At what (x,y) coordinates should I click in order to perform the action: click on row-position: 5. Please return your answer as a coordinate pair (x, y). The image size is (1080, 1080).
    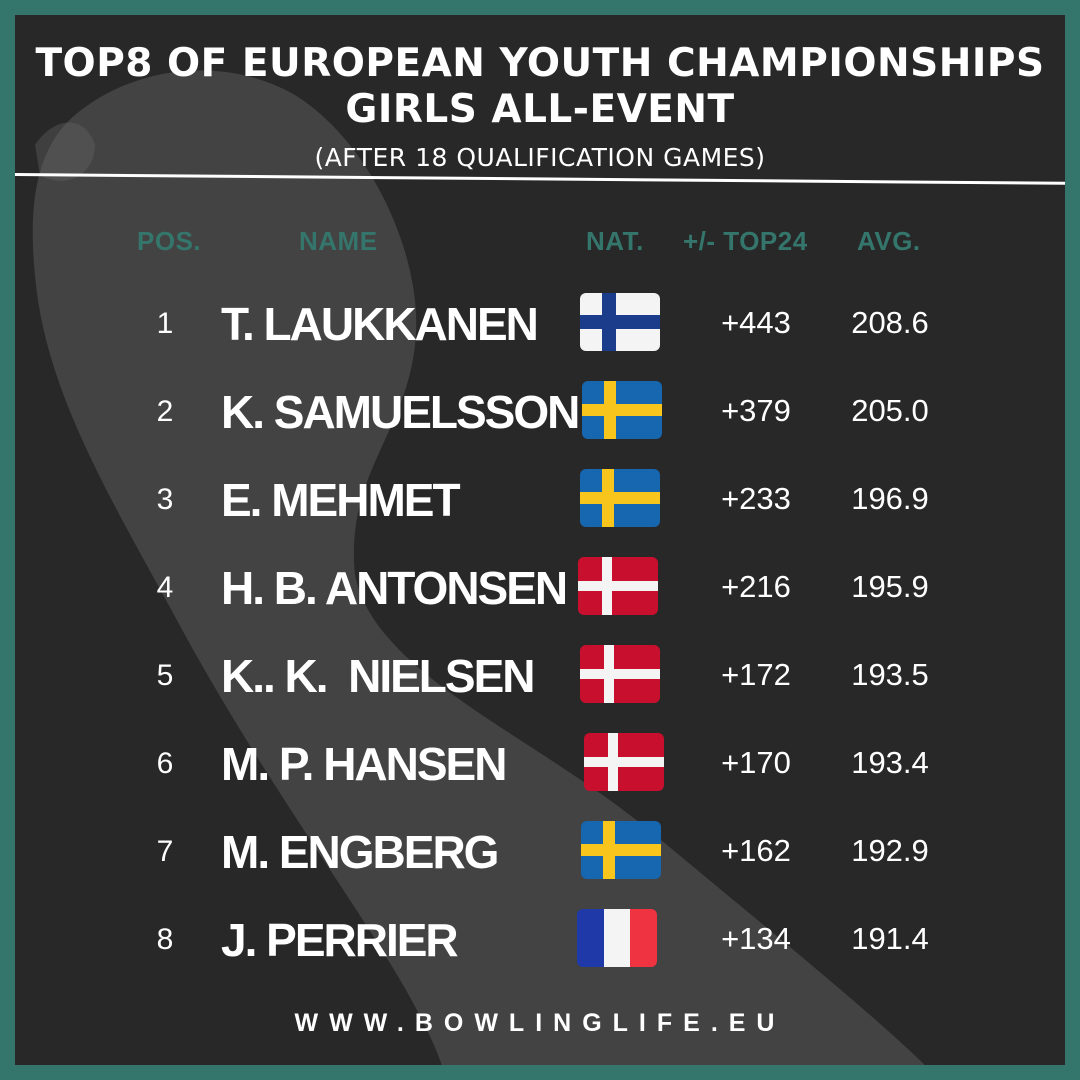
    Looking at the image, I should click on (165, 675).